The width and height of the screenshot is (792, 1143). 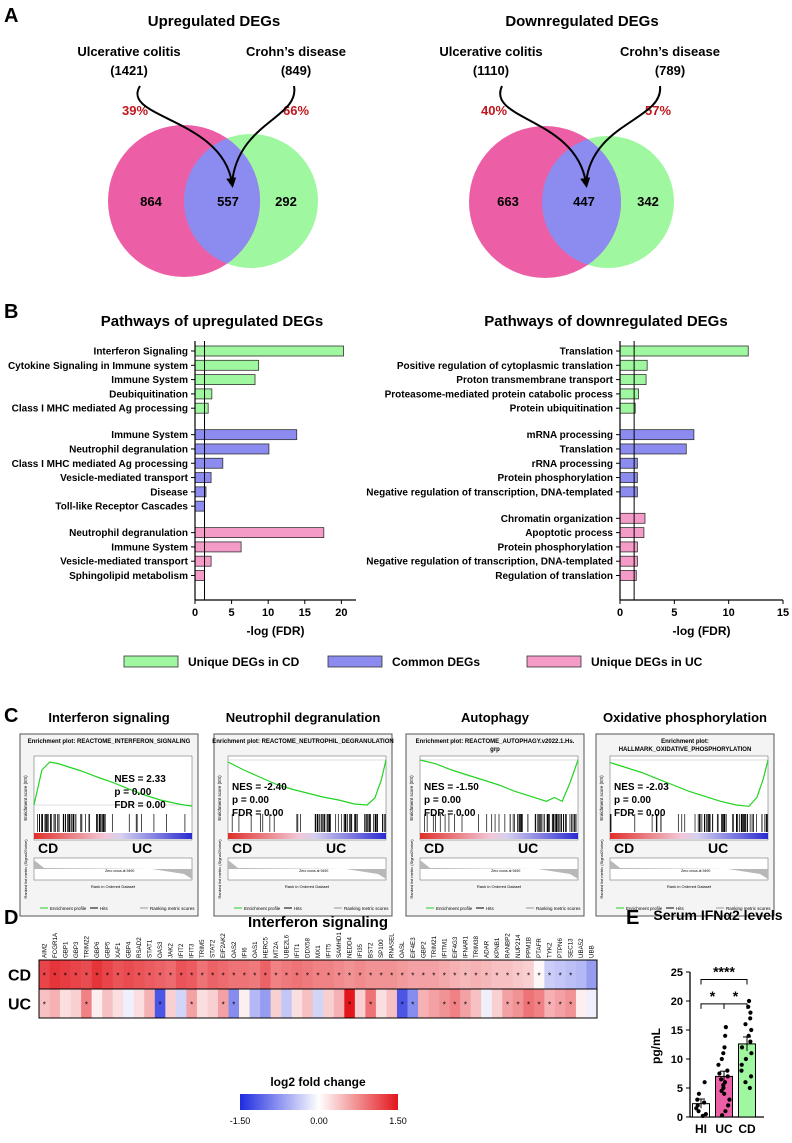 What do you see at coordinates (128, 949) in the screenshot?
I see `gene-label: GBP4` at bounding box center [128, 949].